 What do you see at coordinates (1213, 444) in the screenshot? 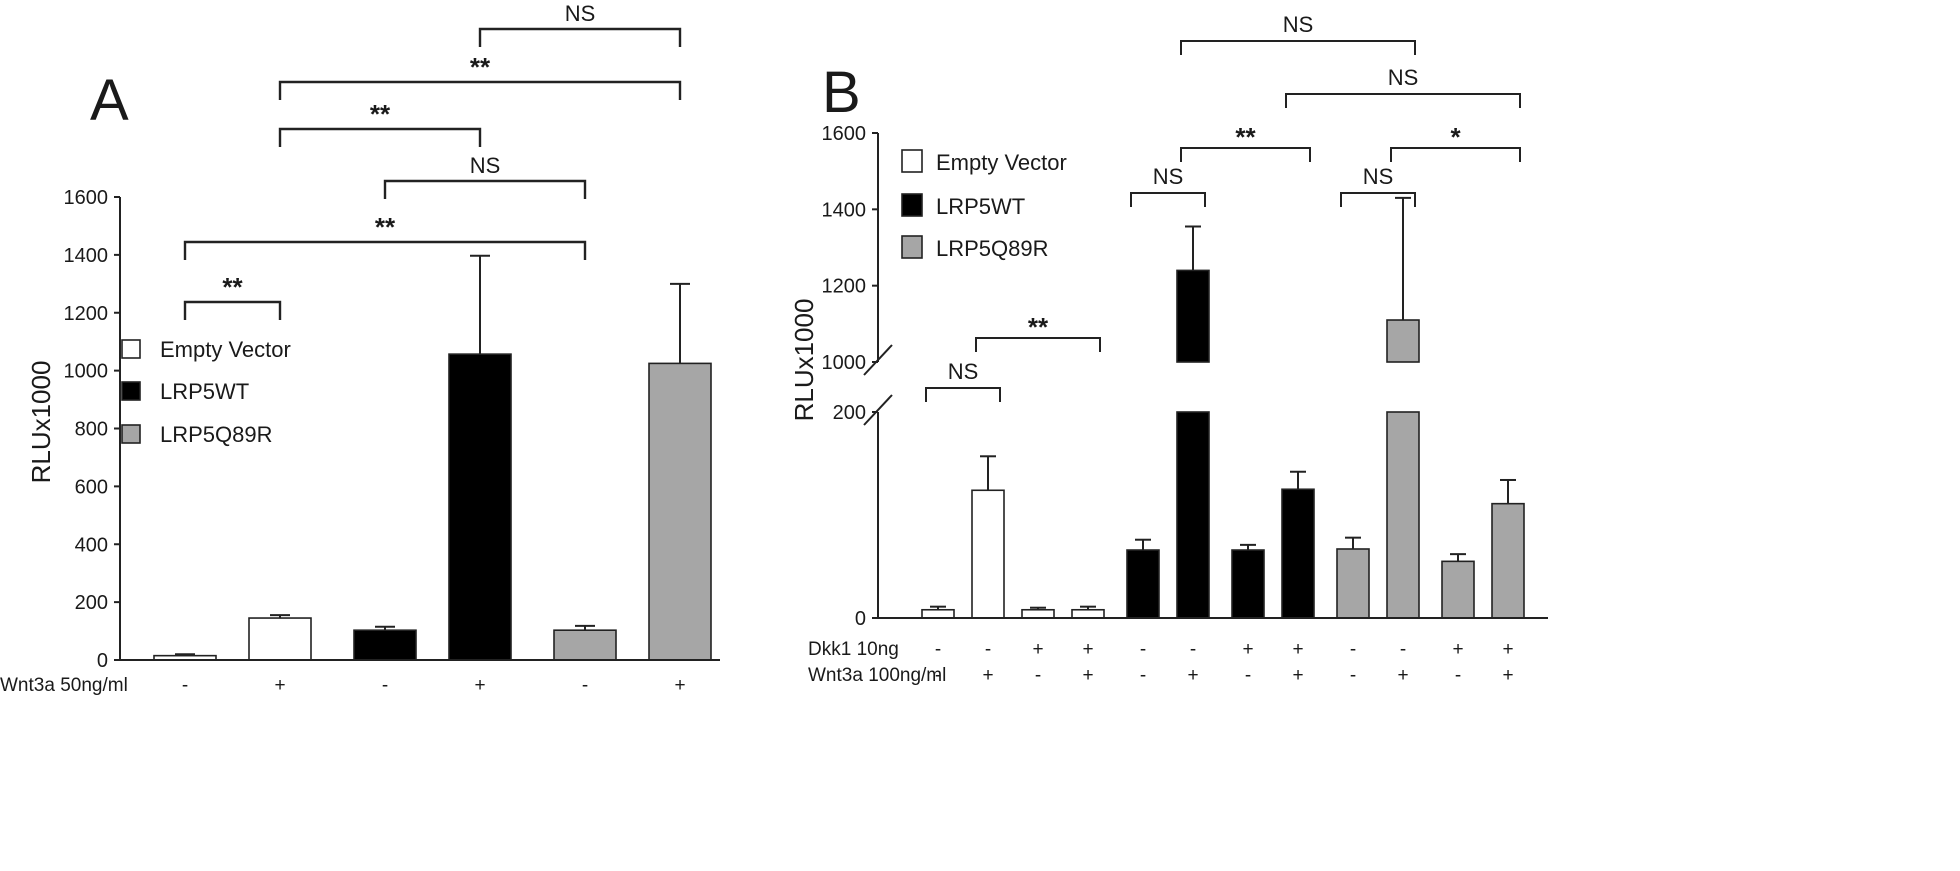
I see `panel-b-bars` at bounding box center [1213, 444].